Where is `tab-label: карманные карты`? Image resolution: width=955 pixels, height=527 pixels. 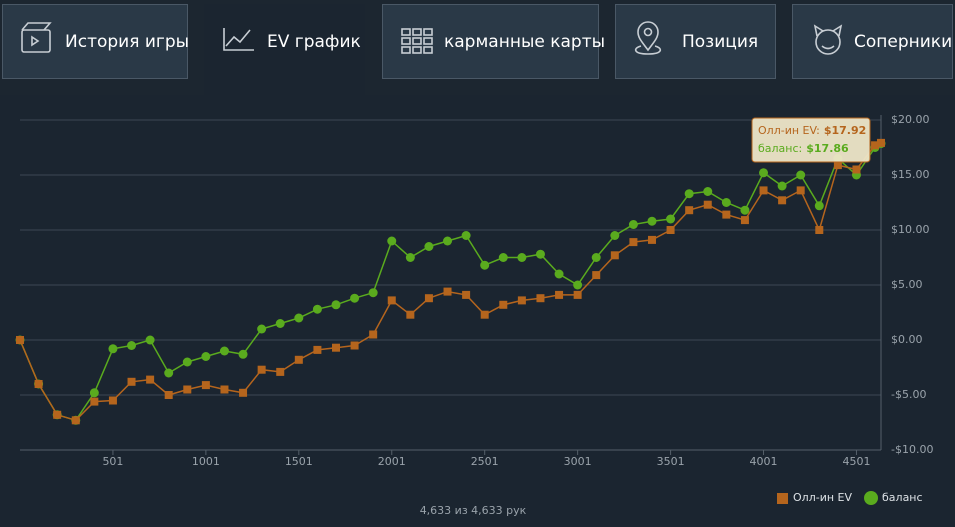
tab-label: карманные карты is located at coordinates (524, 42).